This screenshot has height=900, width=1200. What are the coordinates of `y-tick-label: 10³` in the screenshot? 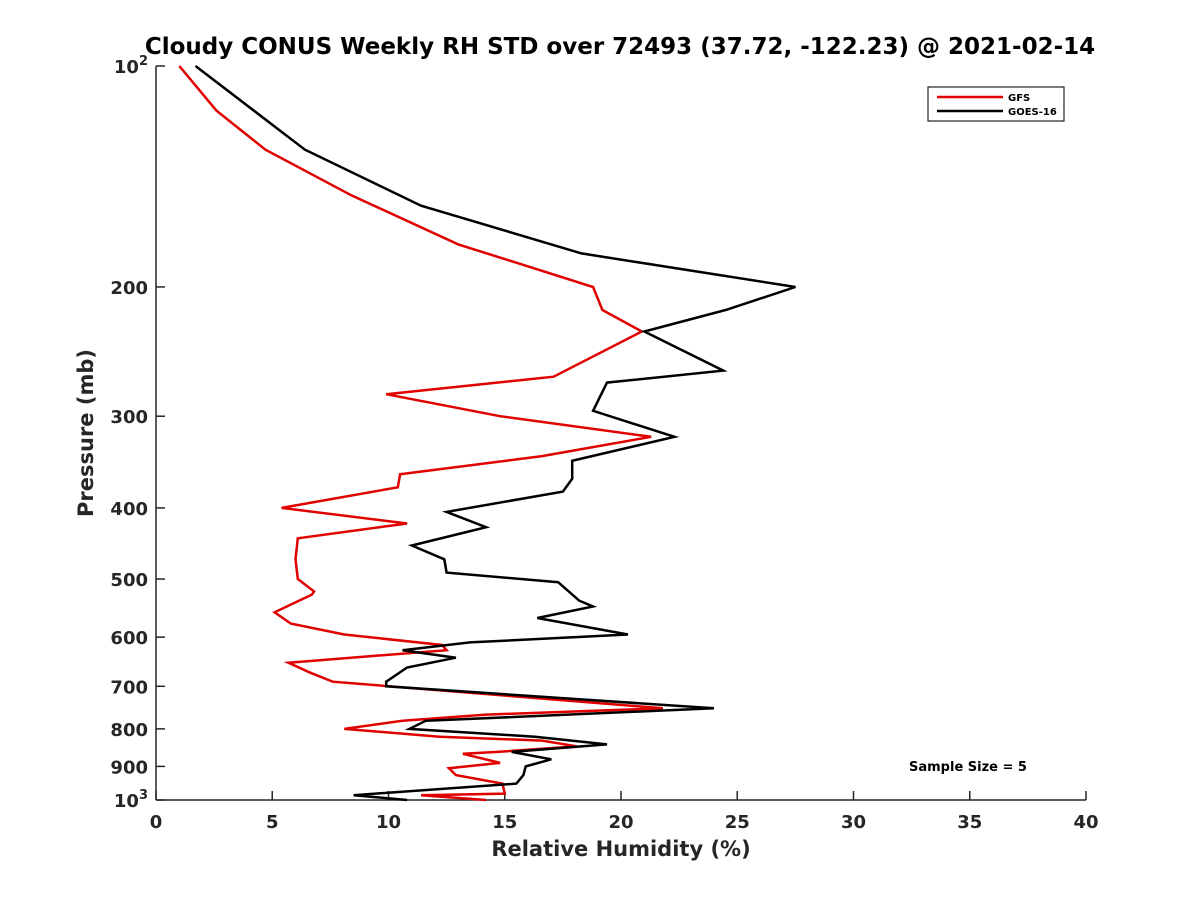 It's located at (131, 800).